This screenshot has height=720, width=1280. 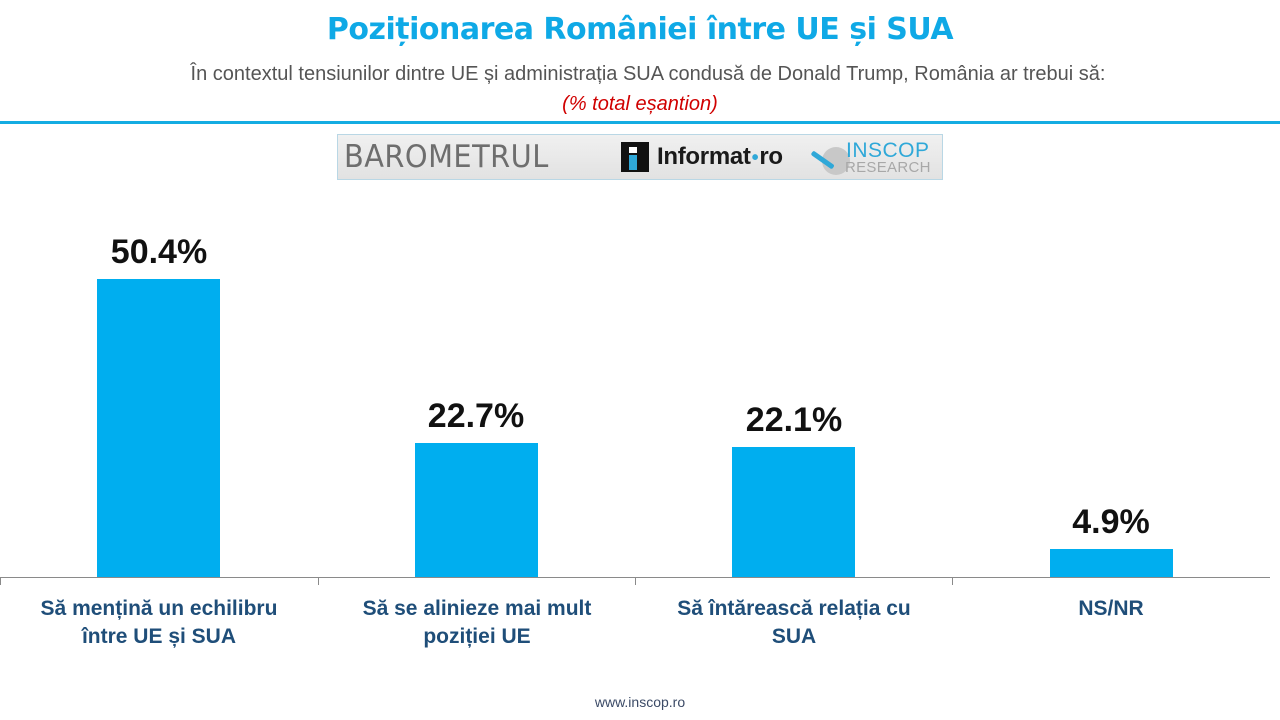 I want to click on category-label: Să mențină un echilibru între UE și SUA, so click(x=159, y=622).